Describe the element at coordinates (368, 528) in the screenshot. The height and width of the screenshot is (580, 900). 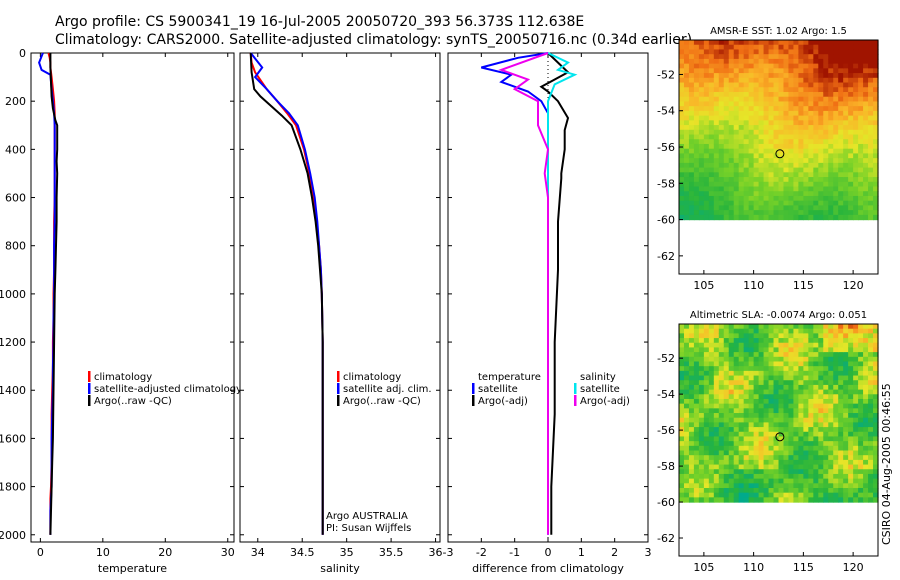
I see `principal-investigator-annotation: PI: Susan Wijffels` at that location.